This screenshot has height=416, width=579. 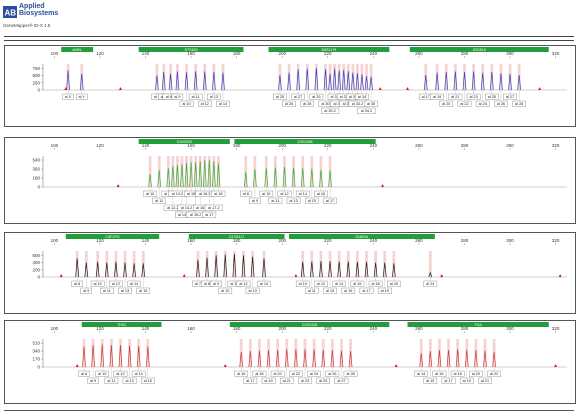 I want to click on marker-bar-d3s1358, so click(x=305, y=141).